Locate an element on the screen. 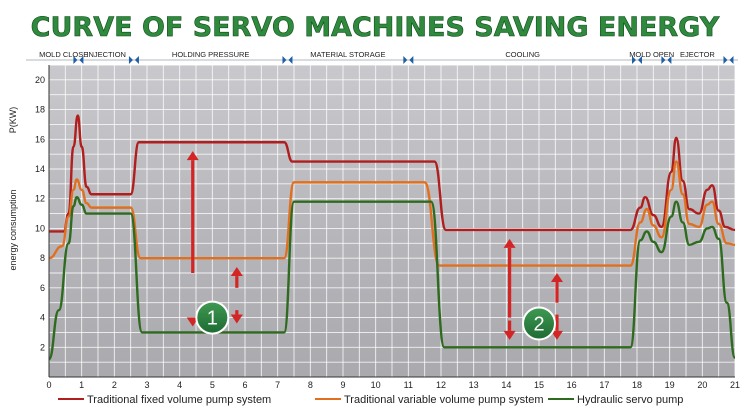 Image resolution: width=750 pixels, height=416 pixels. x-tick-label: 15 is located at coordinates (539, 385).